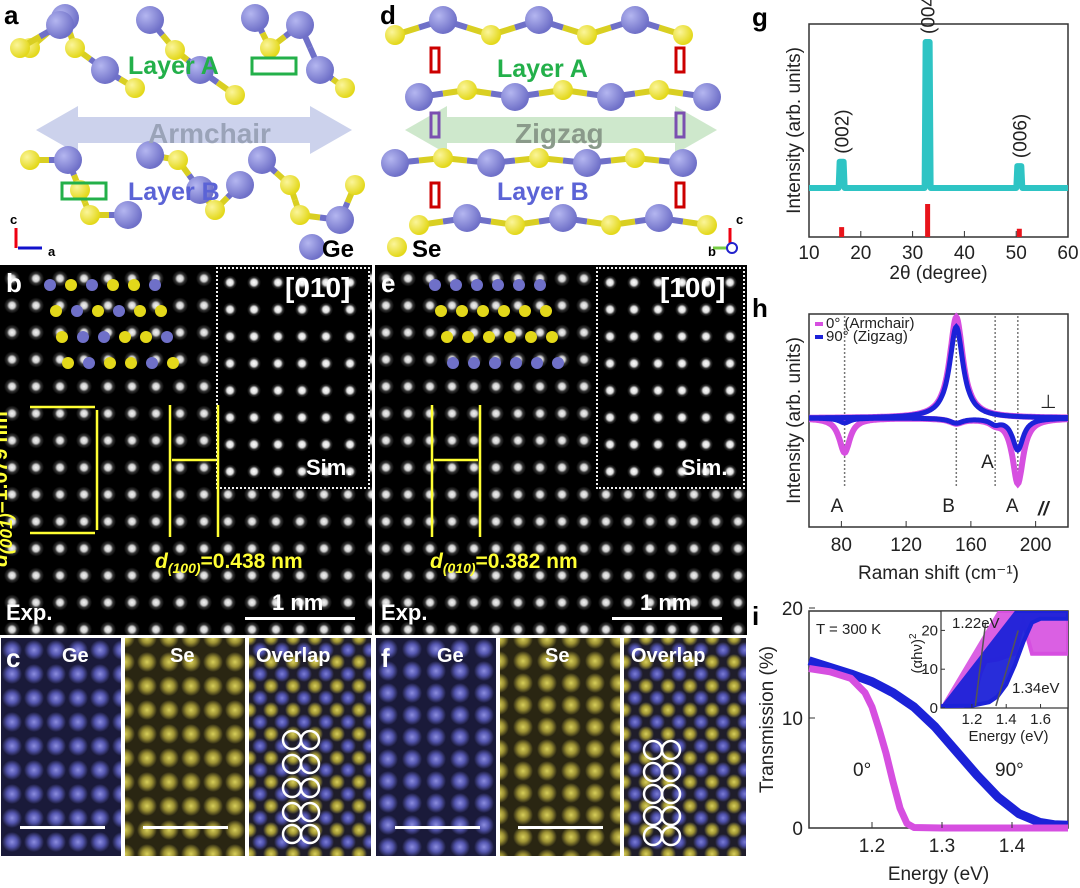 This screenshot has height=888, width=1080. Describe the element at coordinates (808, 253) in the screenshot. I see `x-tick-label: 10` at that location.